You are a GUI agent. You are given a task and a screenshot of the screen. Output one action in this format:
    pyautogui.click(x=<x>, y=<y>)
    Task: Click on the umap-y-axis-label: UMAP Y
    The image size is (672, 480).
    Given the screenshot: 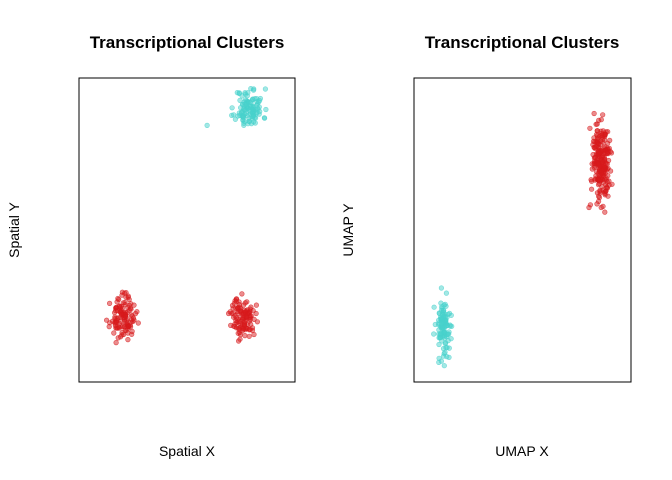 What is the action you would take?
    pyautogui.click(x=348, y=230)
    